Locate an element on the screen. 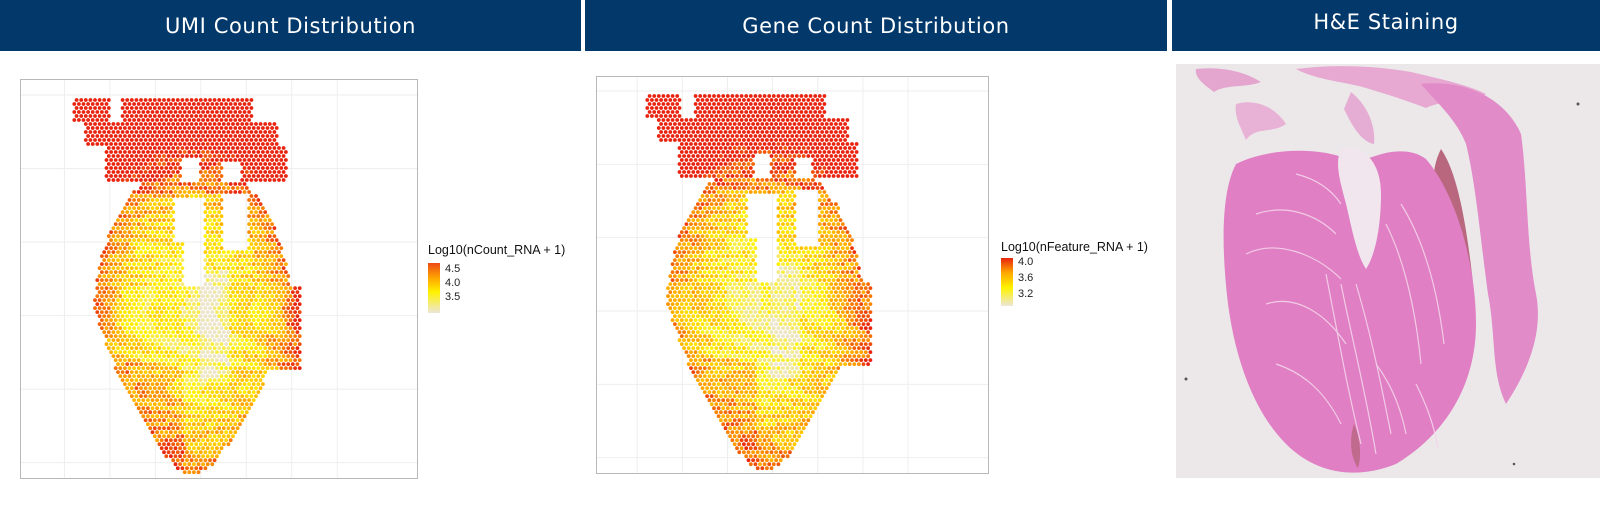 Image resolution: width=1600 pixels, height=520 pixels. gene-legend-title: Log10(nFeature_RNA + 1) is located at coordinates (1074, 247).